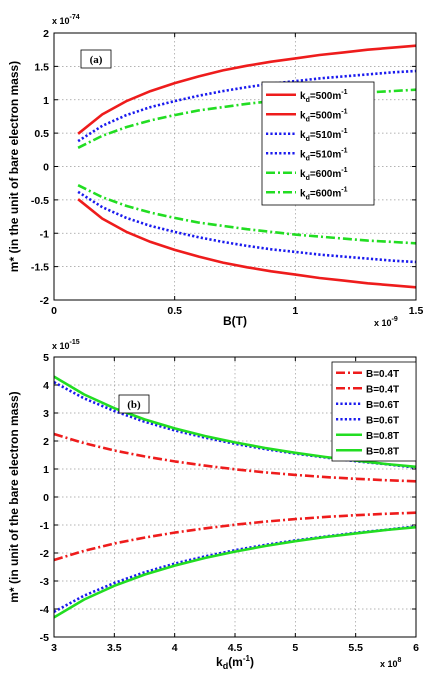 The width and height of the screenshot is (424, 688). Describe the element at coordinates (54, 311) in the screenshot. I see `x-tick-label: 0` at that location.